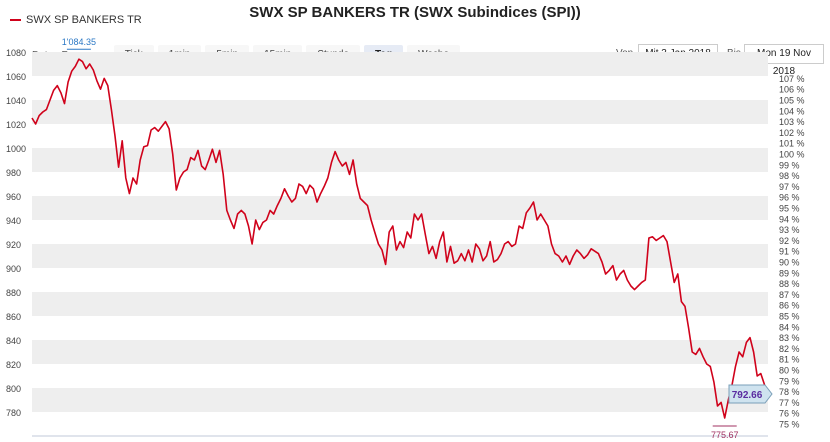 This screenshot has height=442, width=830. I want to click on right-axis-label: 94 %, so click(789, 219).